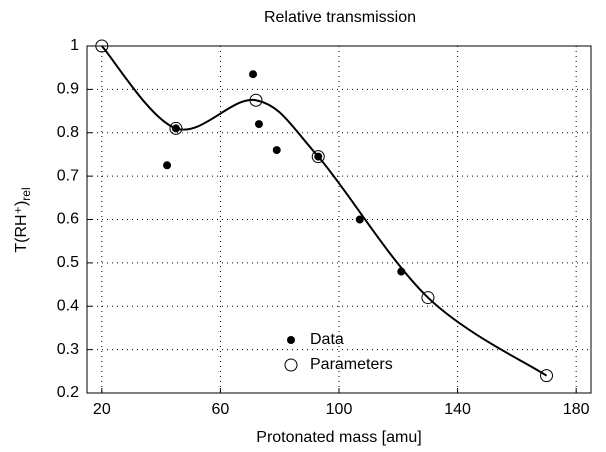 Image resolution: width=606 pixels, height=452 pixels. What do you see at coordinates (68, 349) in the screenshot?
I see `y-tick-label: 0.3` at bounding box center [68, 349].